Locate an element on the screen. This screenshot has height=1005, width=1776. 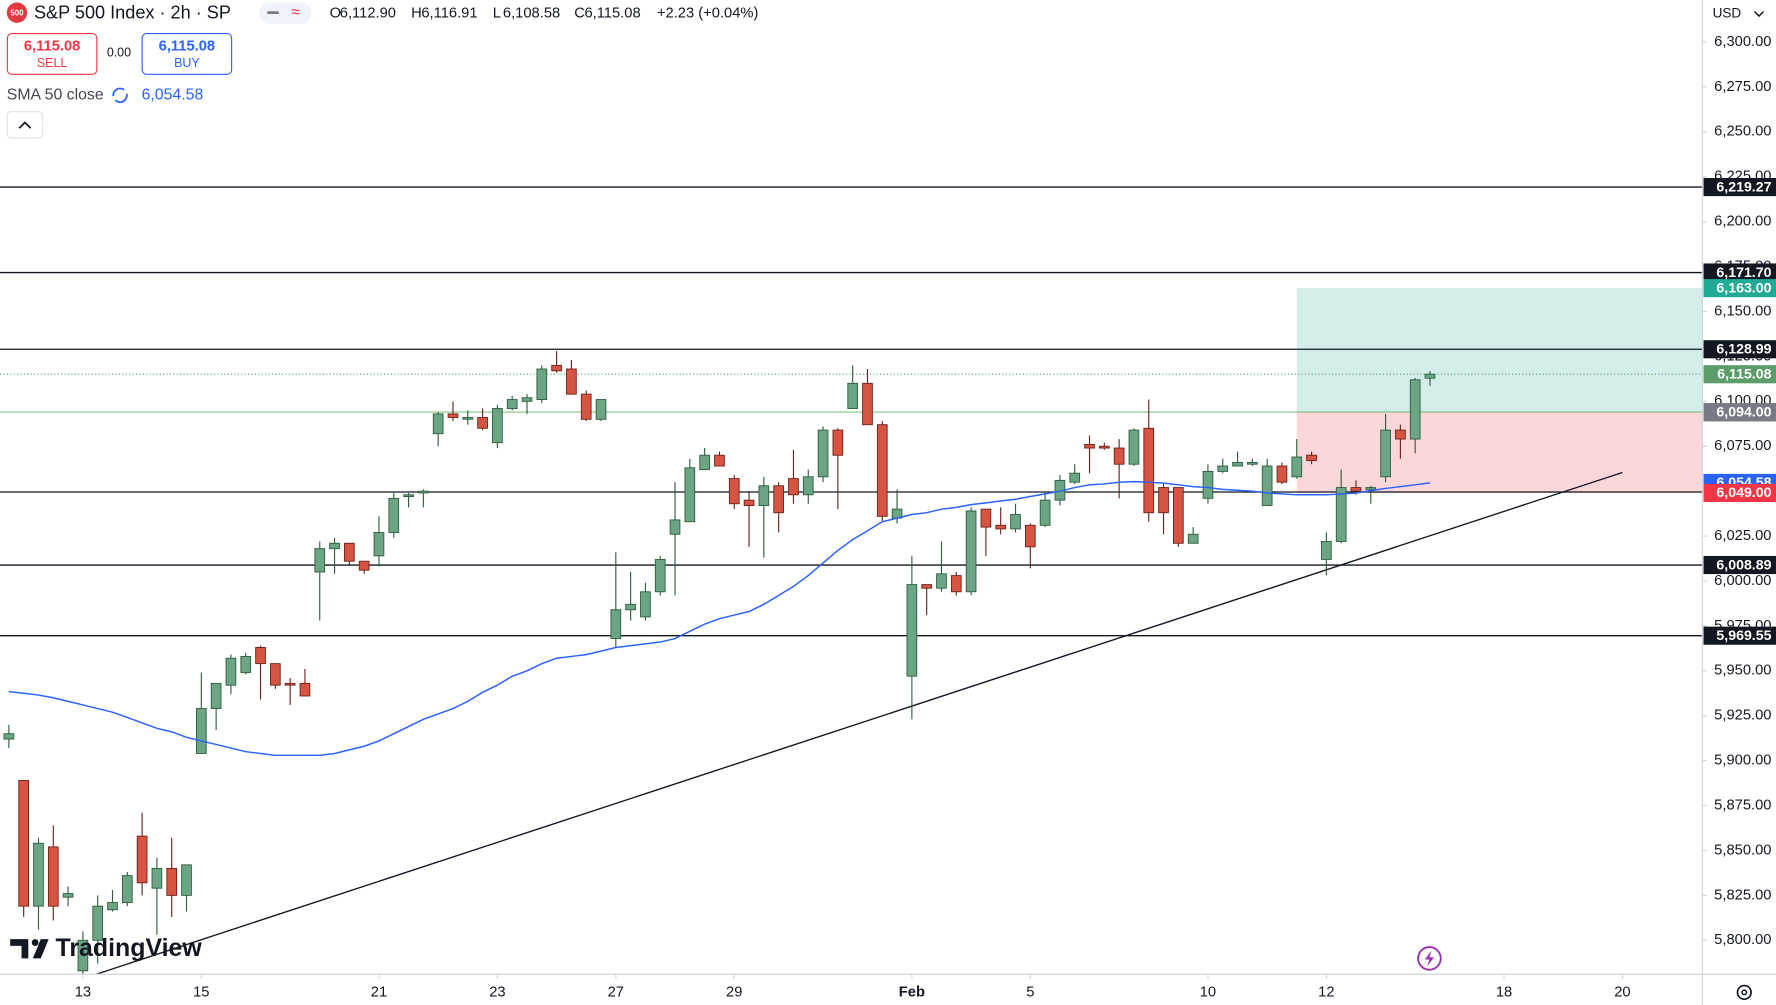
price-badge-label: 6,115.08 is located at coordinates (1744, 374).